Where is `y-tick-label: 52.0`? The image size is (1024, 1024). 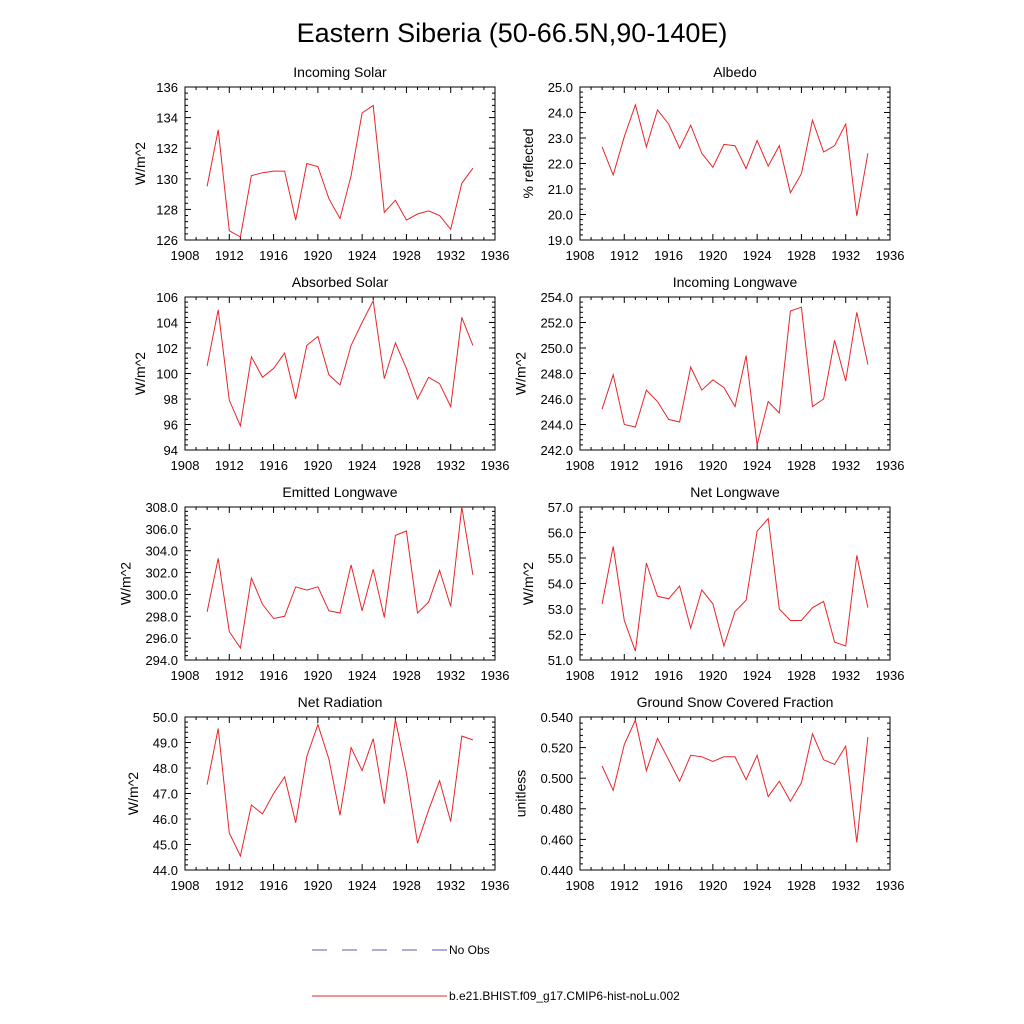
y-tick-label: 52.0 is located at coordinates (560, 635).